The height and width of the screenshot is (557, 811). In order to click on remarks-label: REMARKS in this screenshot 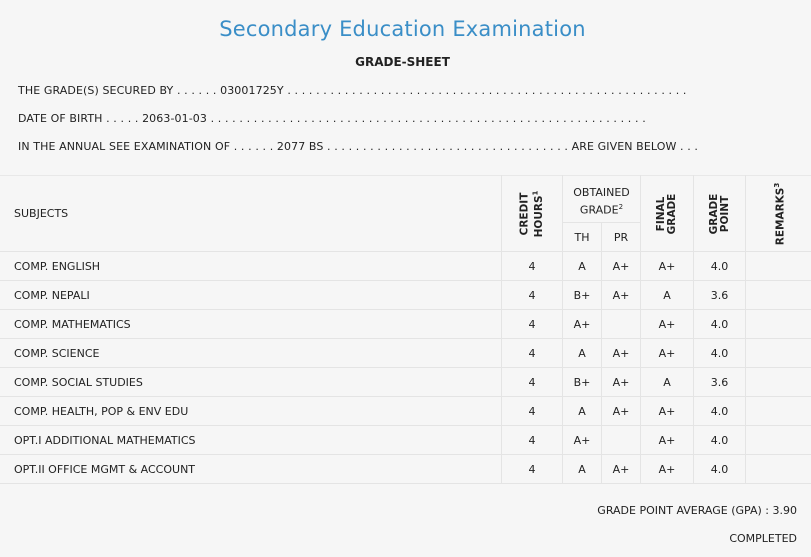, I will do `click(779, 216)`.